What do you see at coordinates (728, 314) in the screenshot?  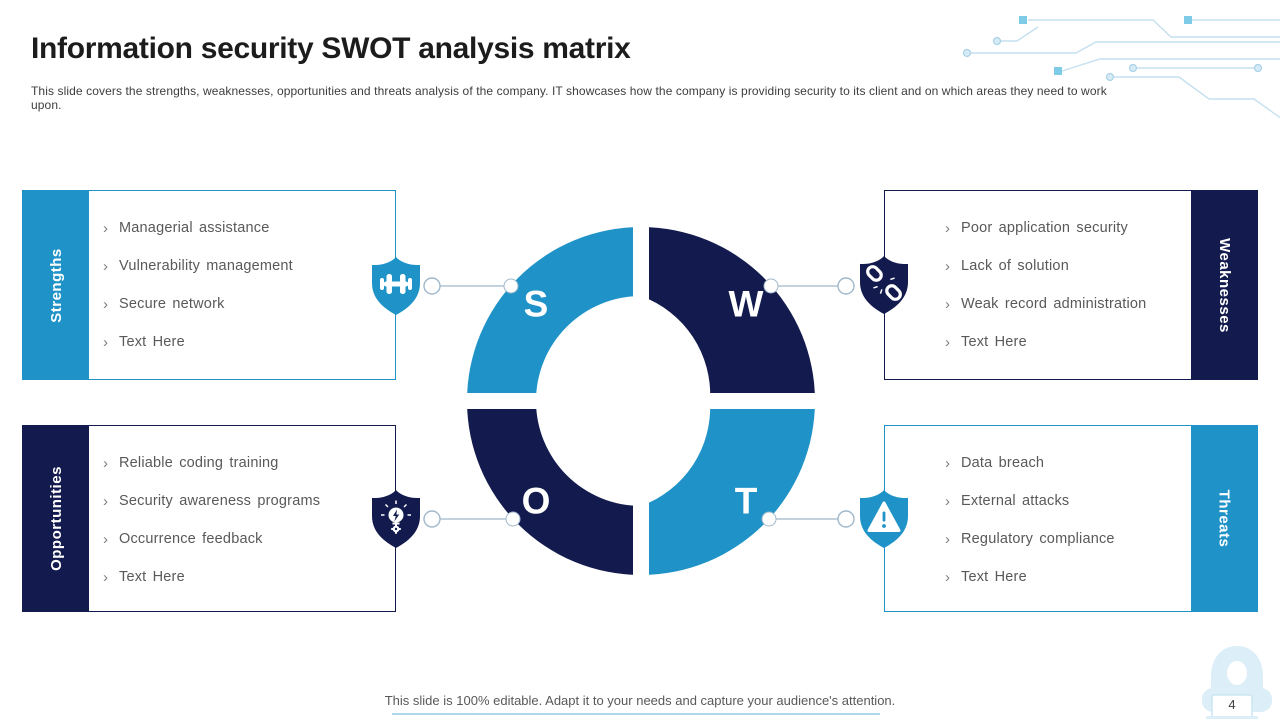 I see `weaknesses-segment` at bounding box center [728, 314].